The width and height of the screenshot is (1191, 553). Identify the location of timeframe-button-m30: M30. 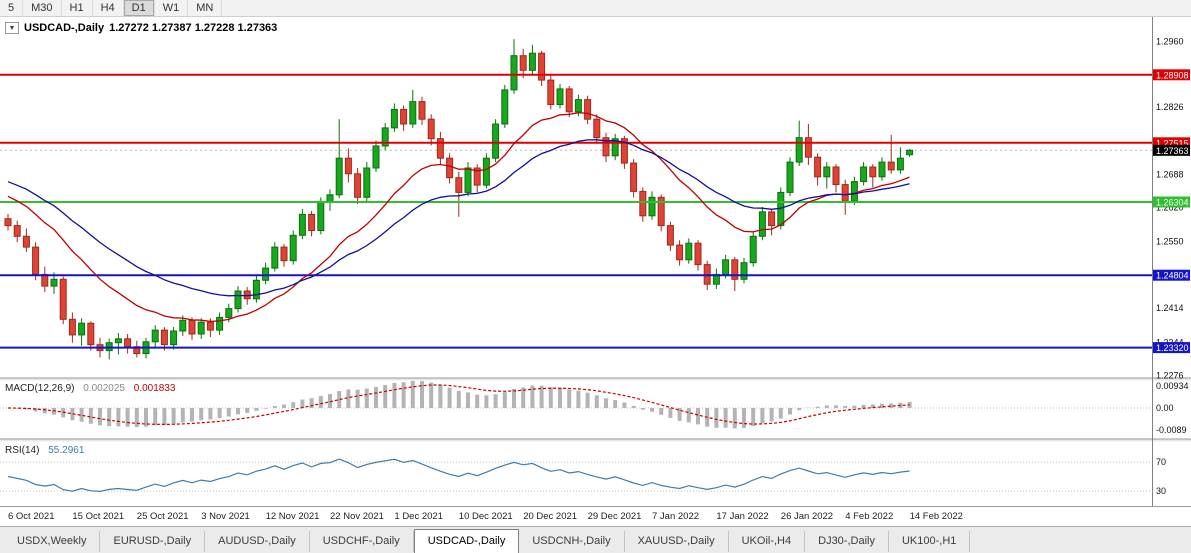
(42, 8).